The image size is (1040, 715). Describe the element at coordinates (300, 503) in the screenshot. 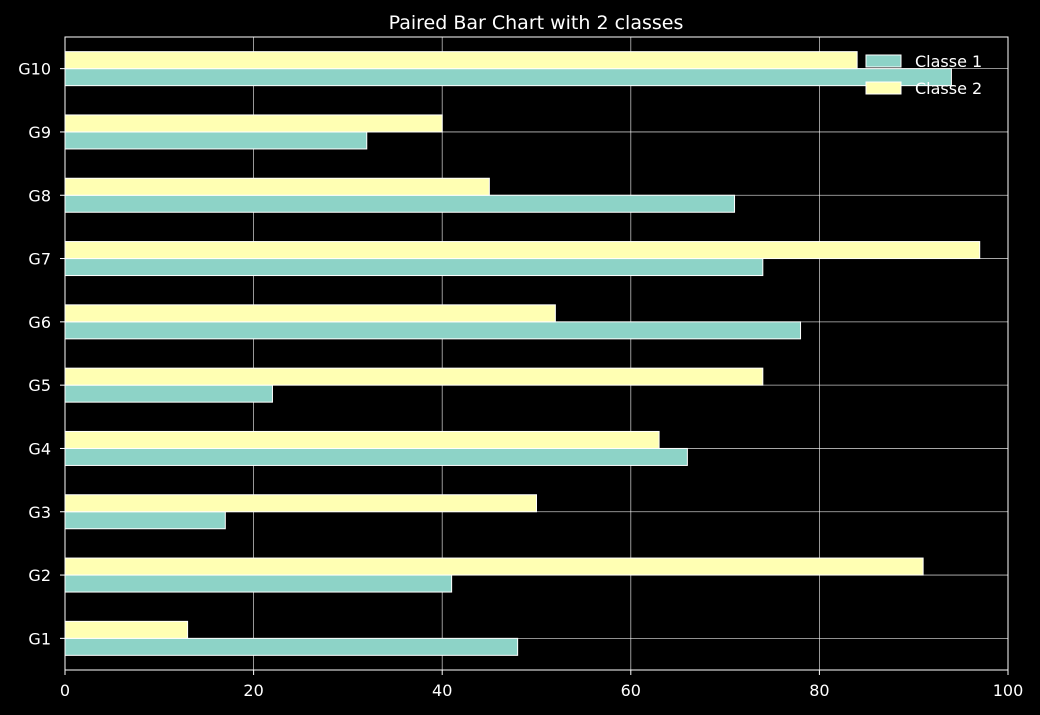

I see `bar-classe-2-g3` at that location.